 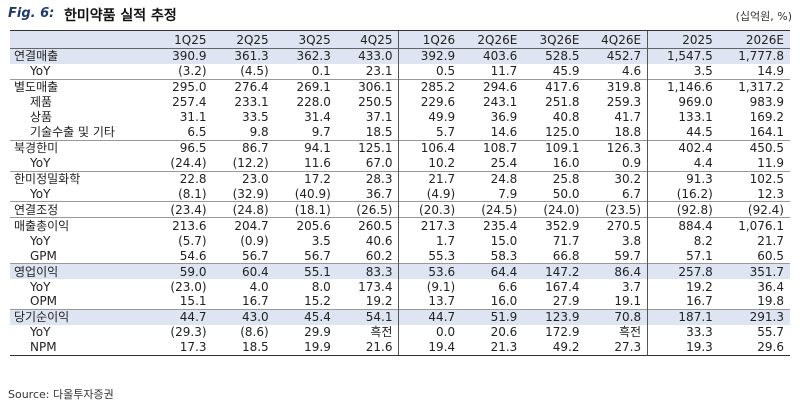 I want to click on table-cell: 102.5, so click(x=754, y=178).